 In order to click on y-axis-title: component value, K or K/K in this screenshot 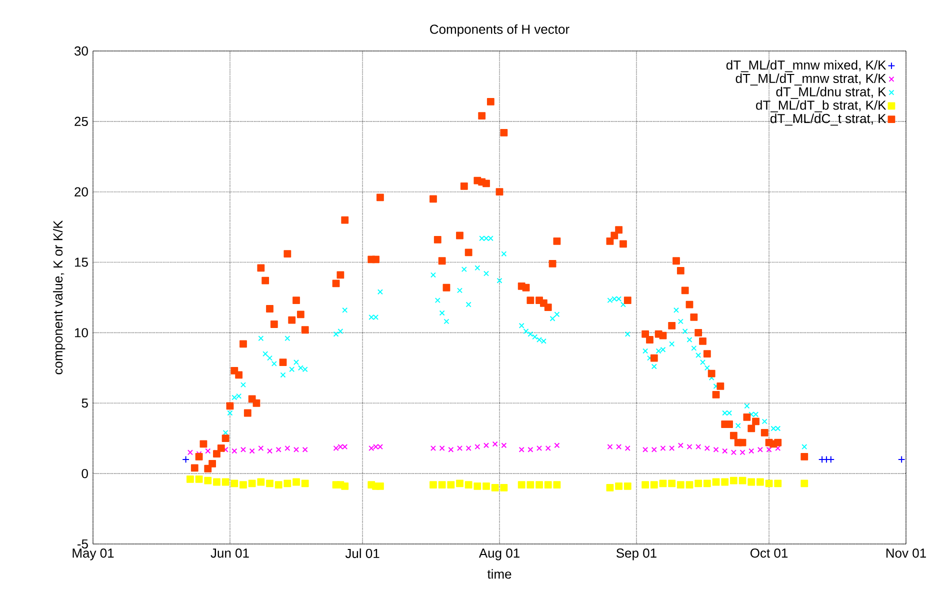, I will do `click(59, 297)`.